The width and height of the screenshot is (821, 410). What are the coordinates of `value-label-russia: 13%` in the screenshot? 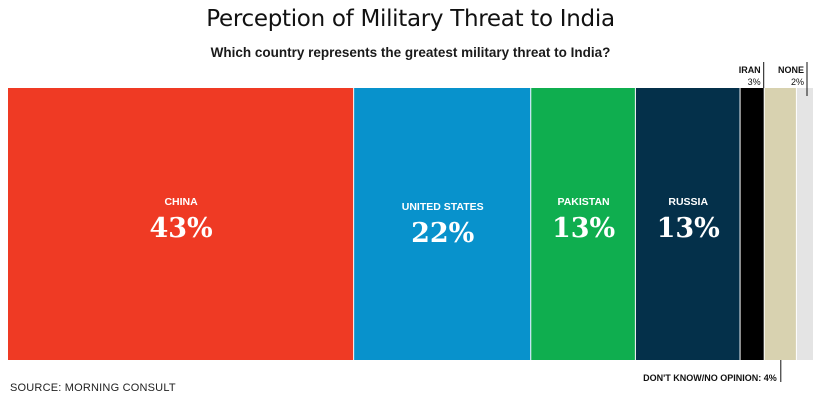 It's located at (688, 228).